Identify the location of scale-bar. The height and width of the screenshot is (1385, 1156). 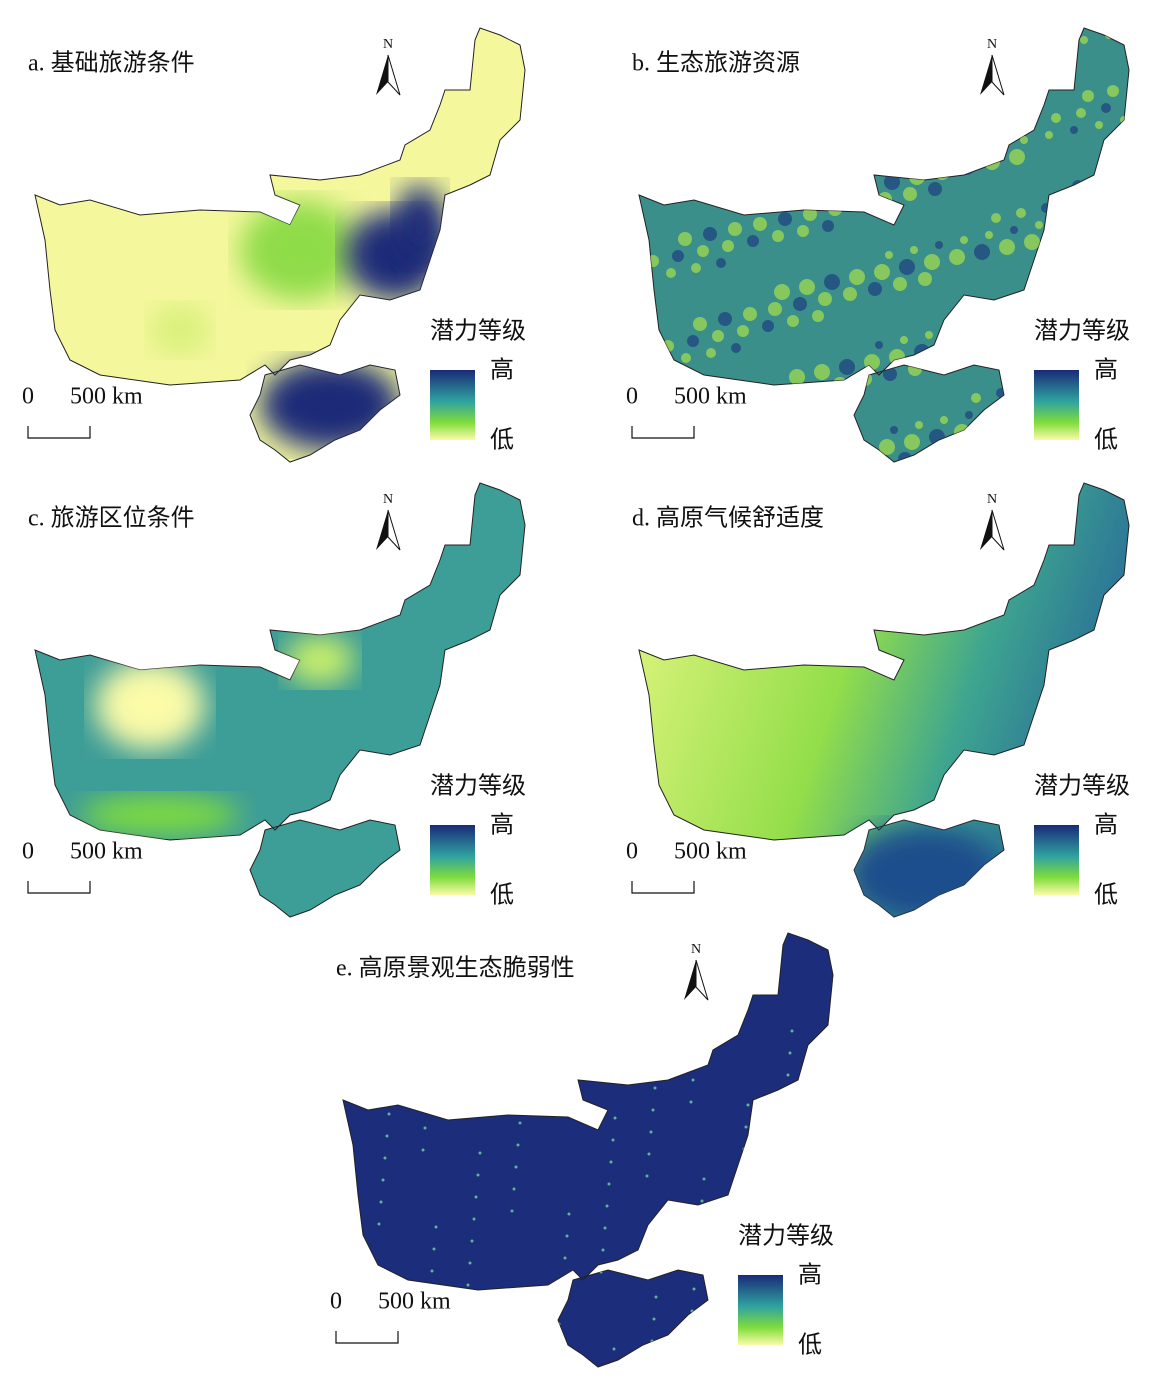
(59, 432).